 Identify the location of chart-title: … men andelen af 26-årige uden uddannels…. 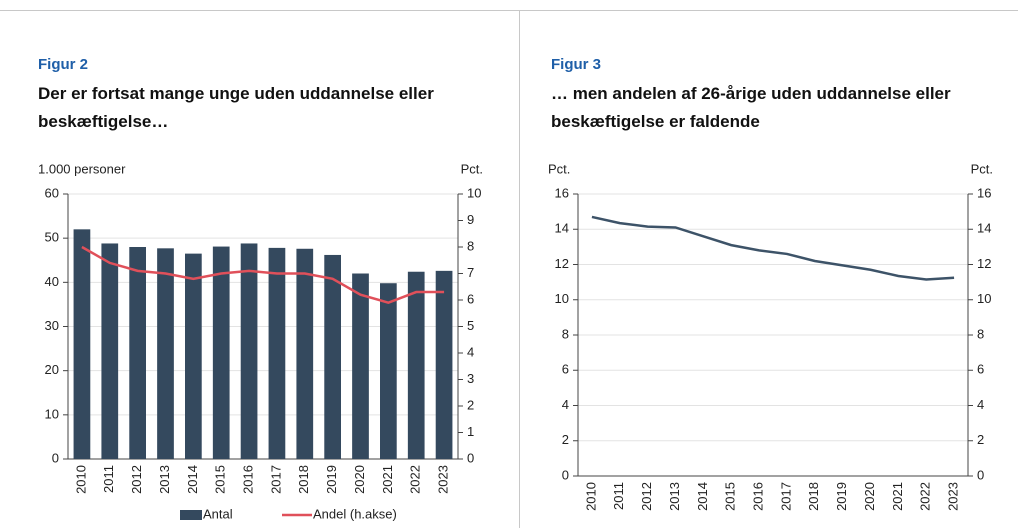
(751, 107).